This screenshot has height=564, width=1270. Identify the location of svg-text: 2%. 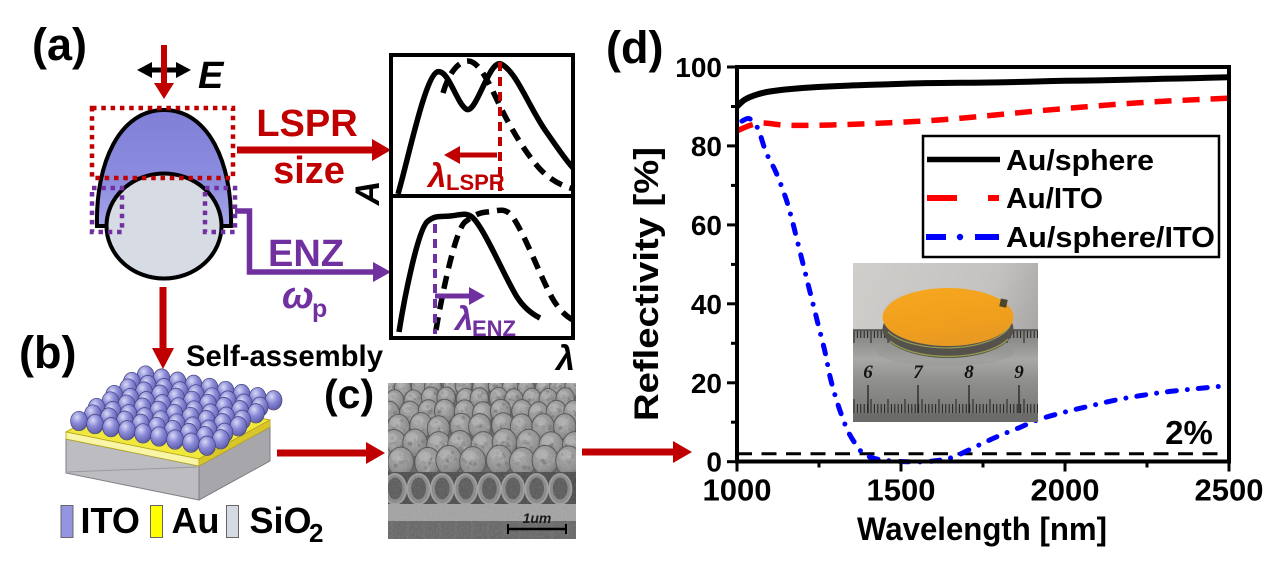
(1189, 432).